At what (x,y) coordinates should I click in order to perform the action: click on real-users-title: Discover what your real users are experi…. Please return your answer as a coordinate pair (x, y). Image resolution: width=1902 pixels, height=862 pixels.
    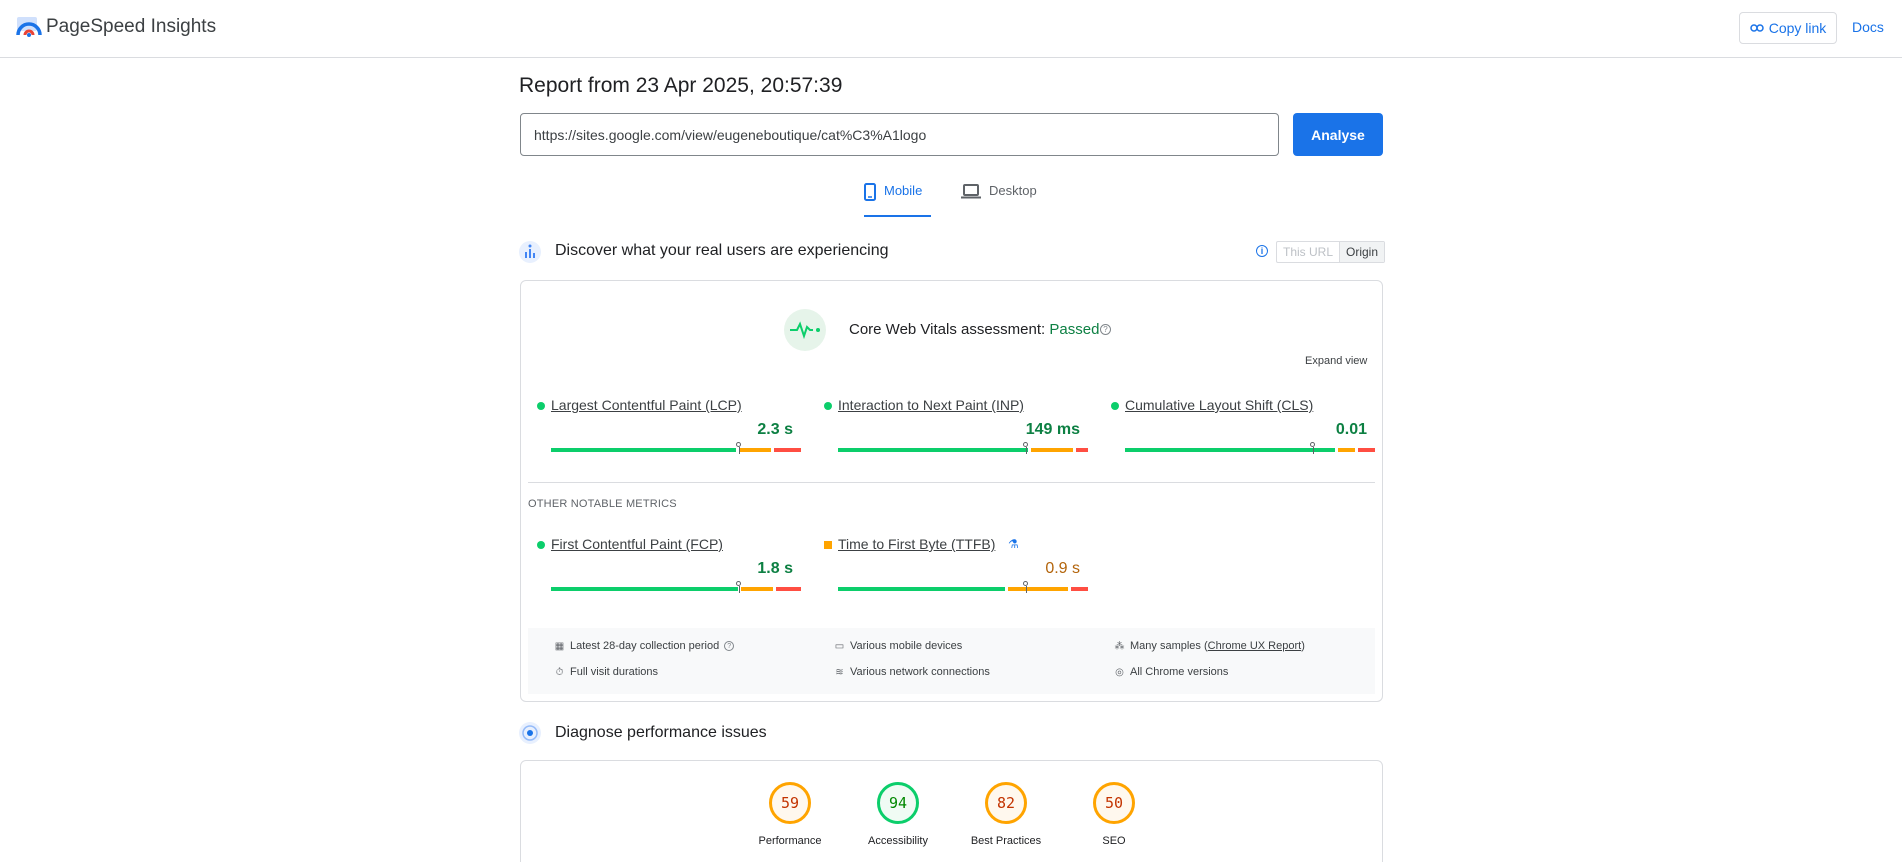
    Looking at the image, I should click on (722, 250).